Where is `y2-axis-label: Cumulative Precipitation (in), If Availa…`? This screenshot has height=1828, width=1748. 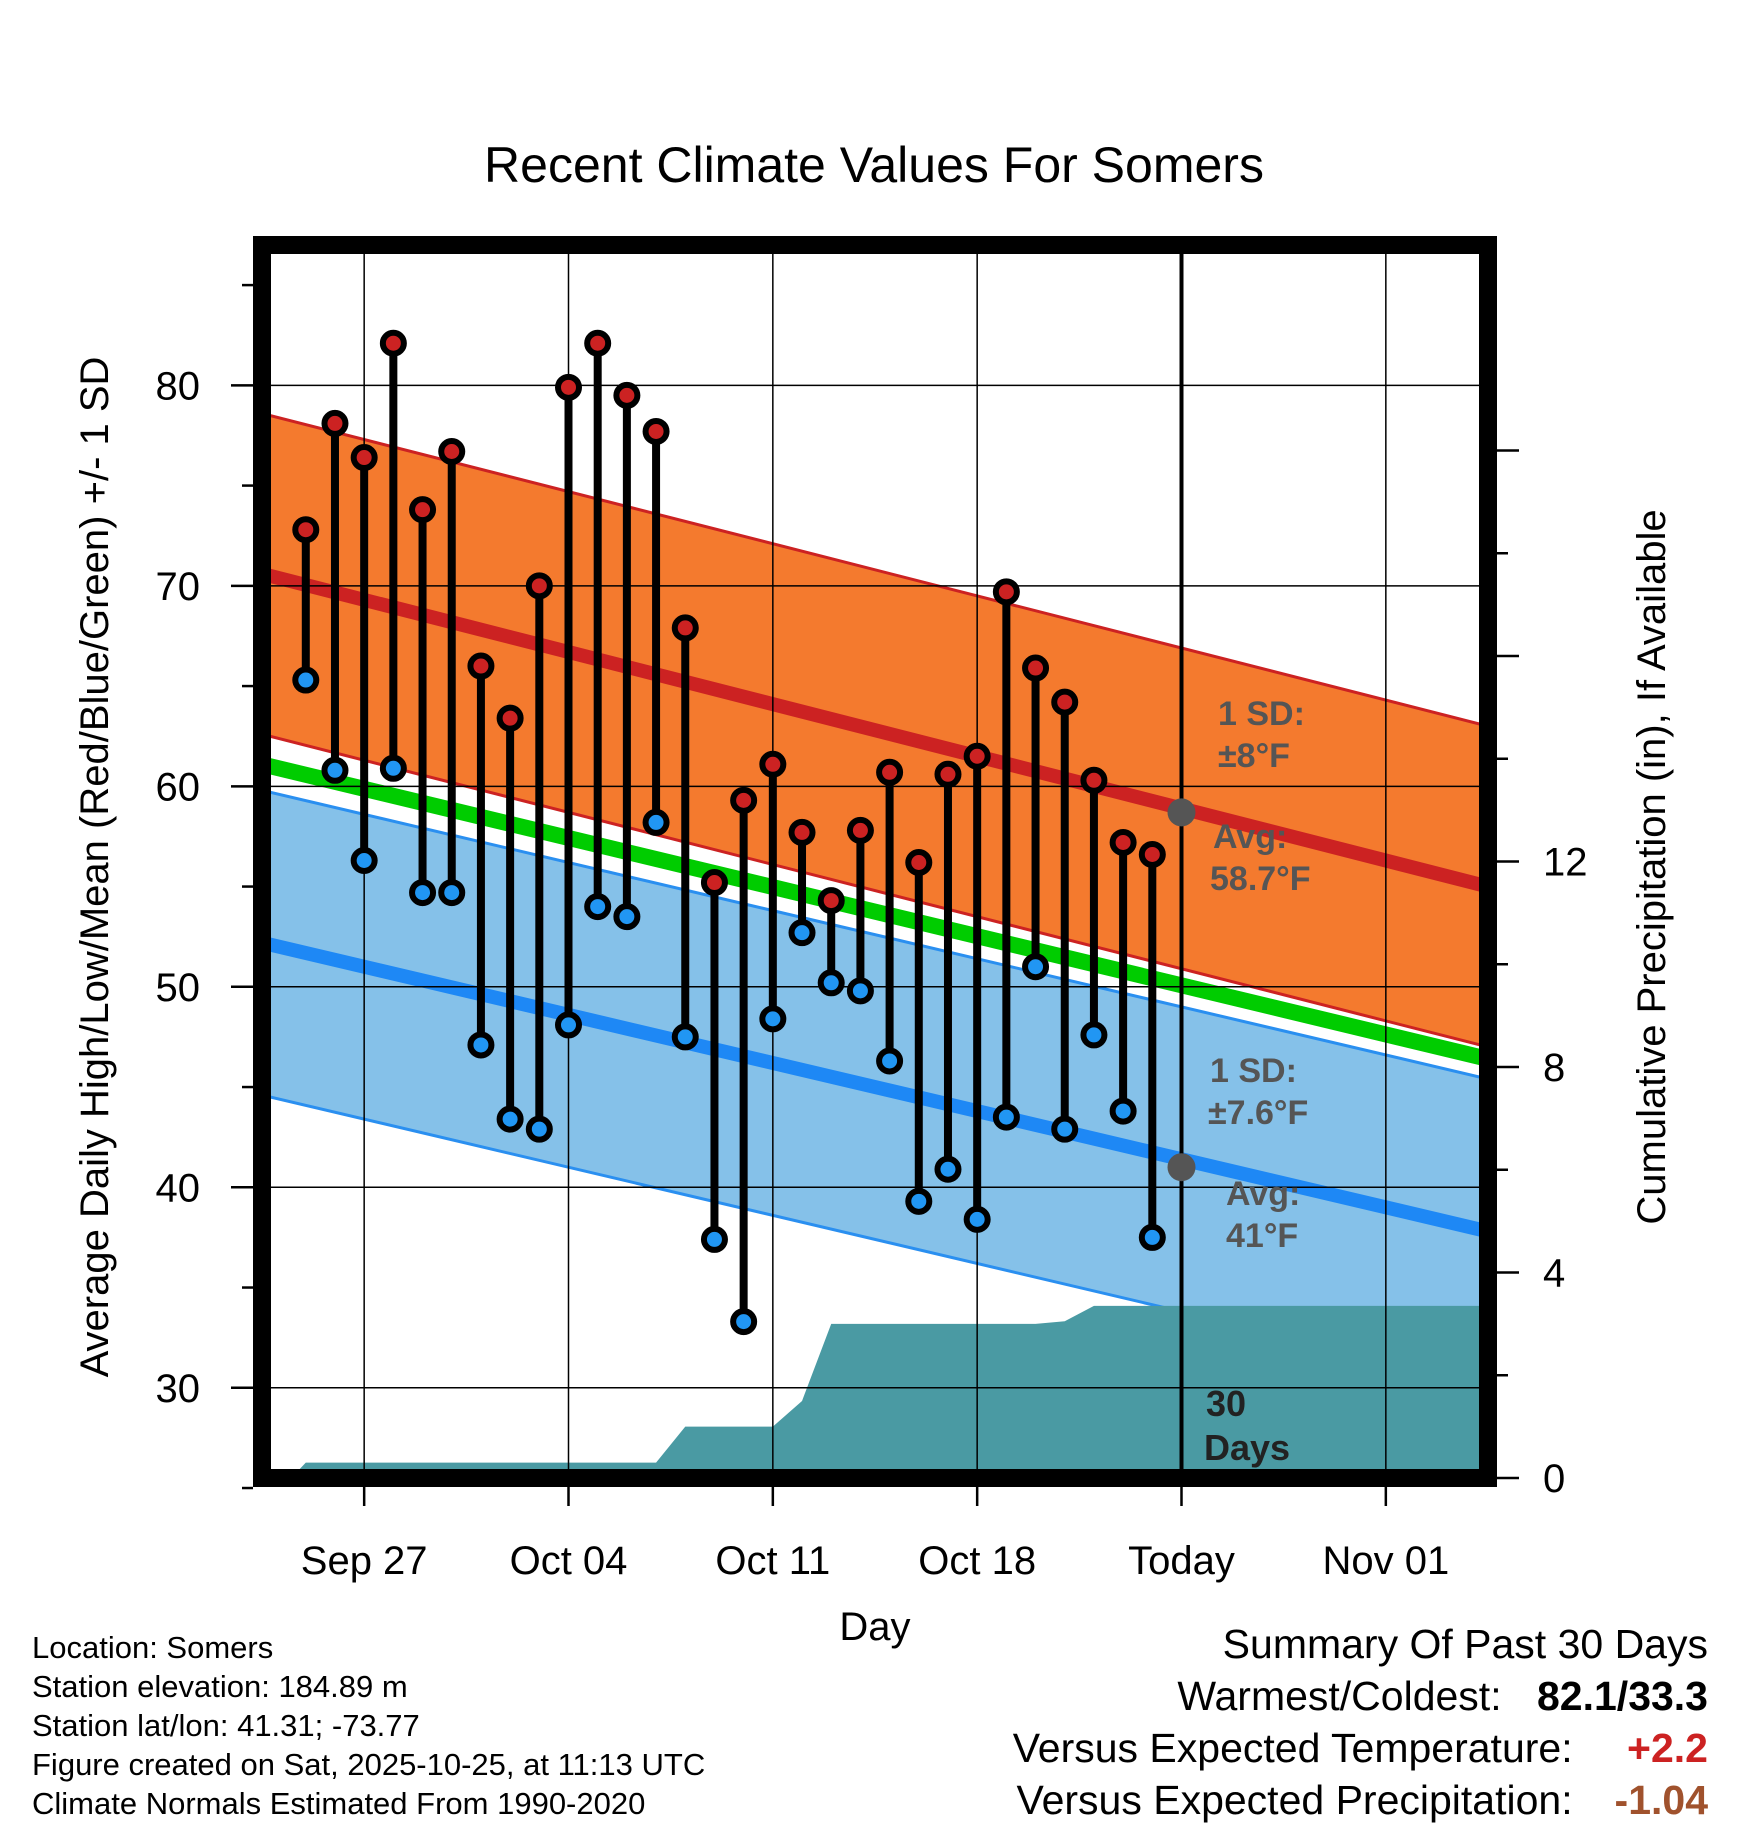 y2-axis-label: Cumulative Precipitation (in), If Availa… is located at coordinates (1652, 866).